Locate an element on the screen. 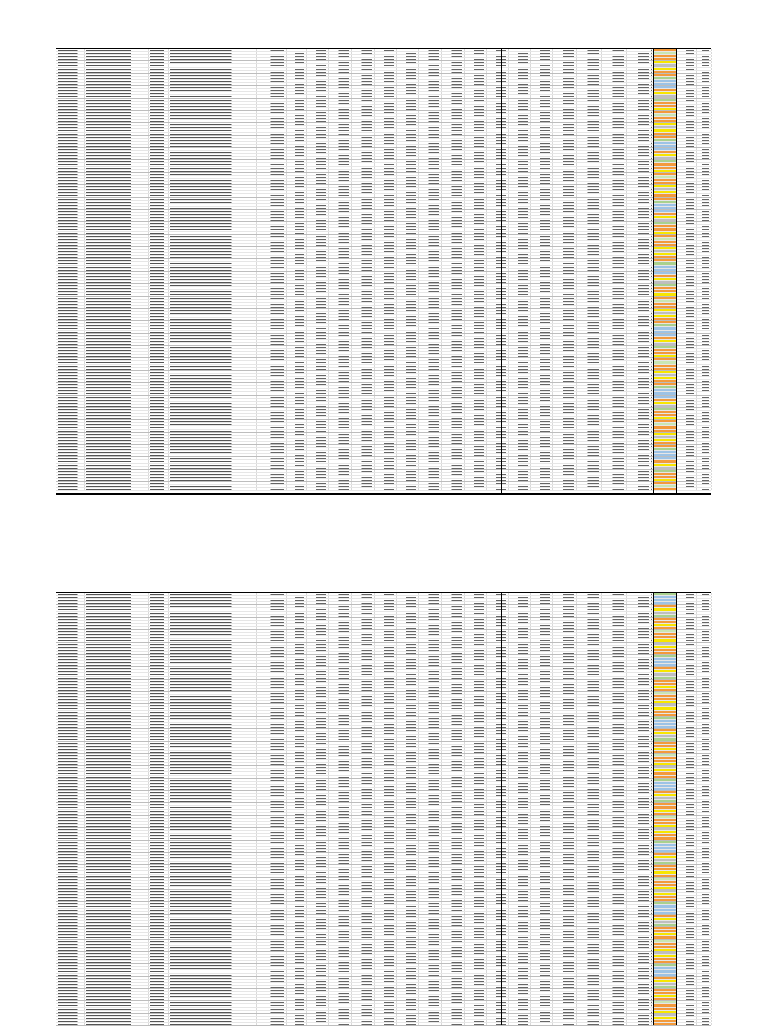 The image size is (768, 1026). cell-c14 is located at coordinates (475, 702).